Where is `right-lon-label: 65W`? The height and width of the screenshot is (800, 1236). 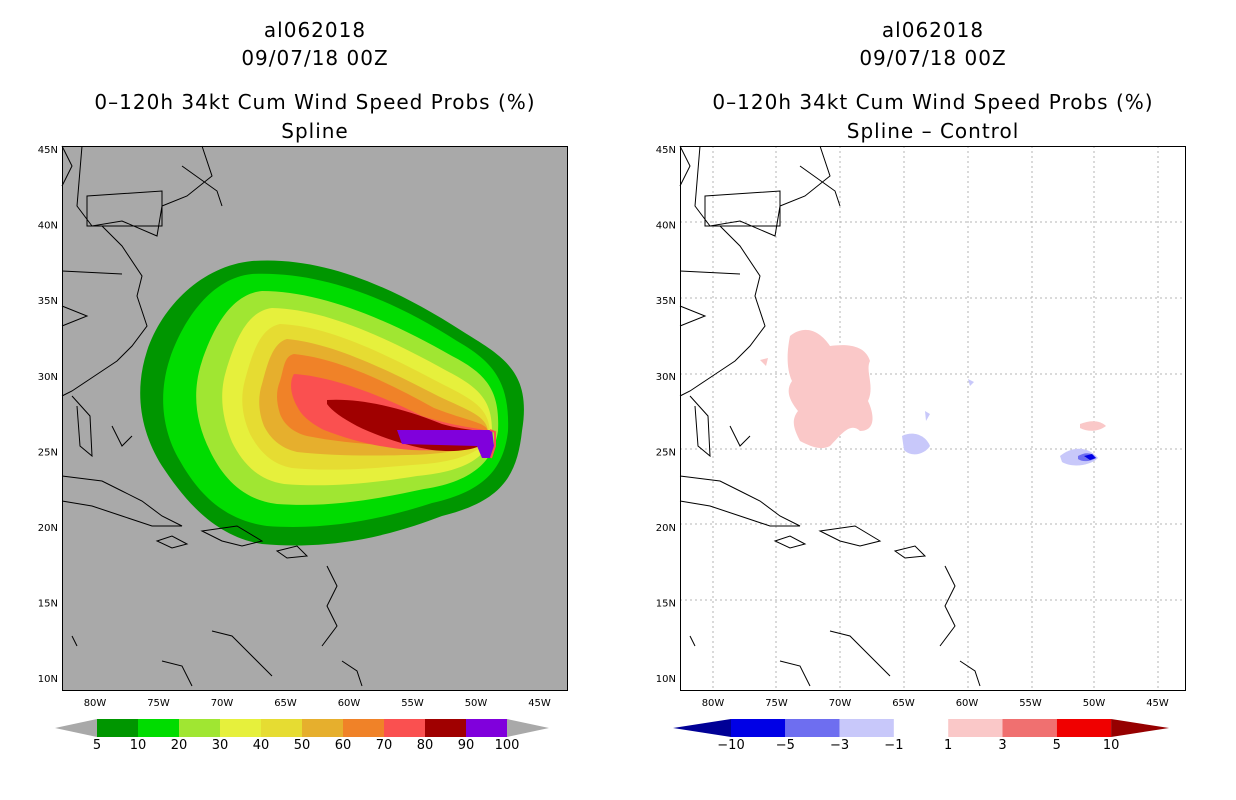 right-lon-label: 65W is located at coordinates (903, 703).